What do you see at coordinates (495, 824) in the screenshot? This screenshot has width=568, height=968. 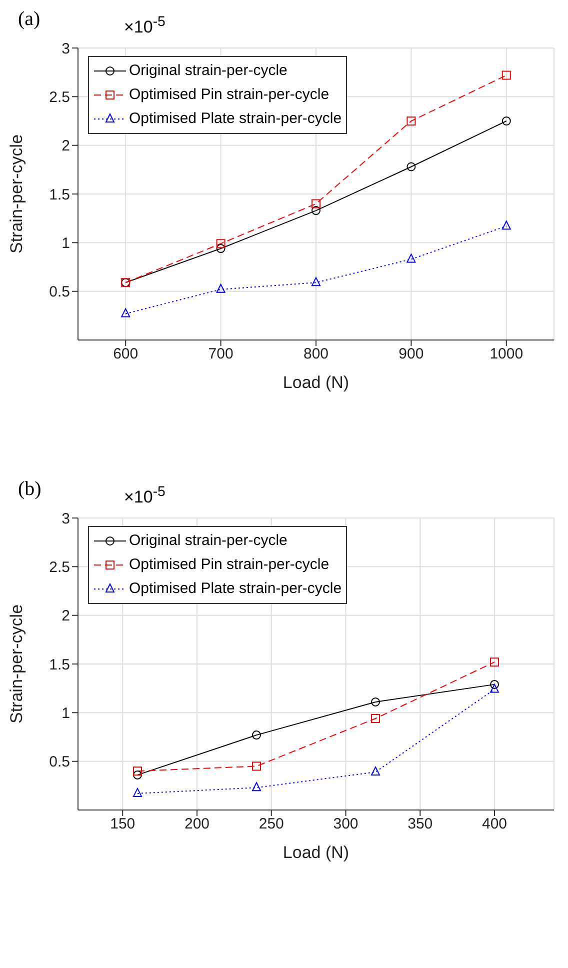 I see `x-tick-label: 400` at bounding box center [495, 824].